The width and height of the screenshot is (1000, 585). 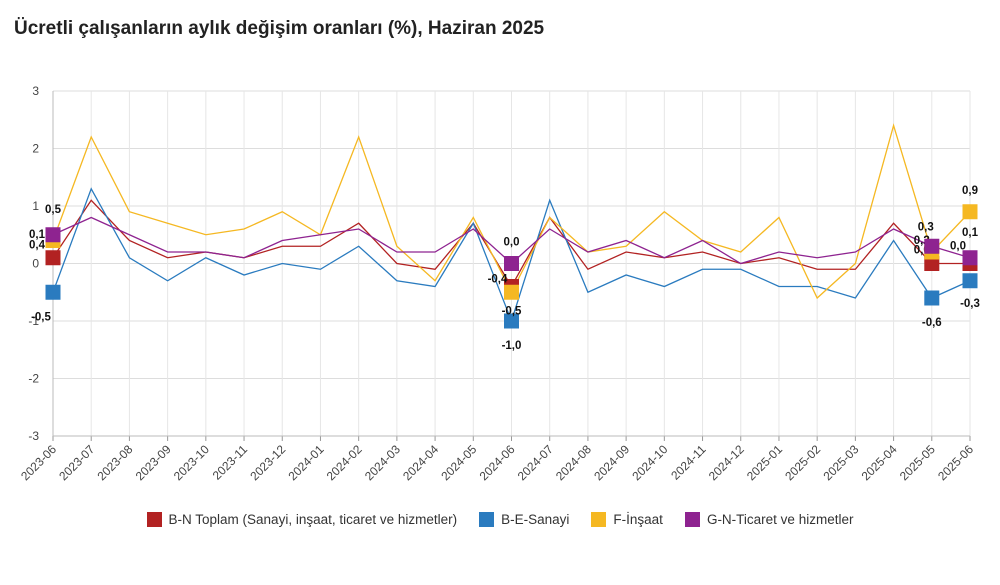 I want to click on series-2-data-label: -0,5, so click(x=512, y=311).